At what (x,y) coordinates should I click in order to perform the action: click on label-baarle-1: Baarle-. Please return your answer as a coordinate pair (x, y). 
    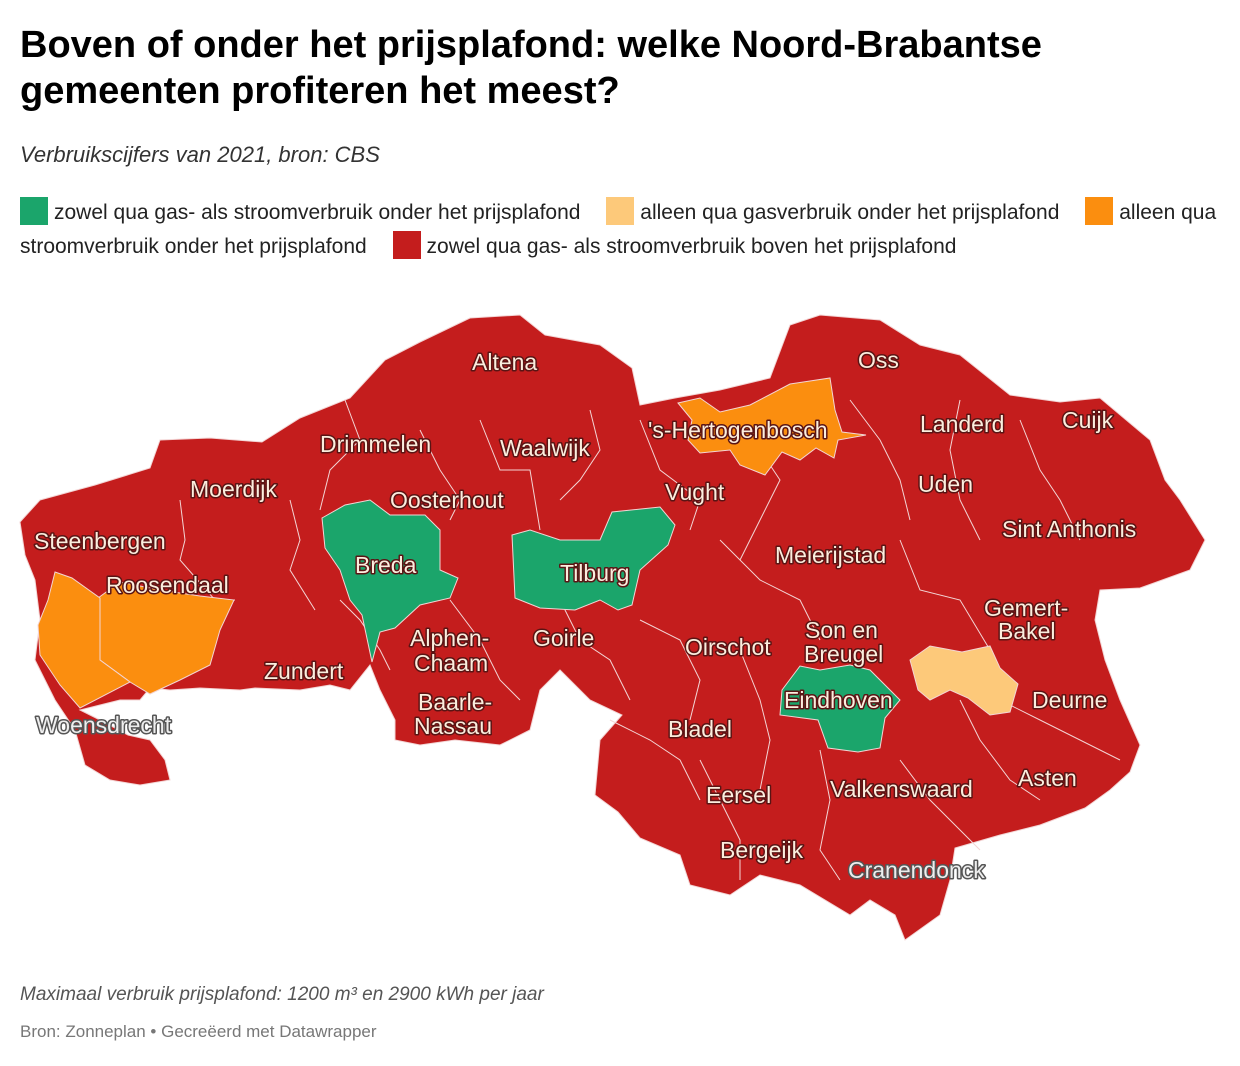
    Looking at the image, I should click on (455, 702).